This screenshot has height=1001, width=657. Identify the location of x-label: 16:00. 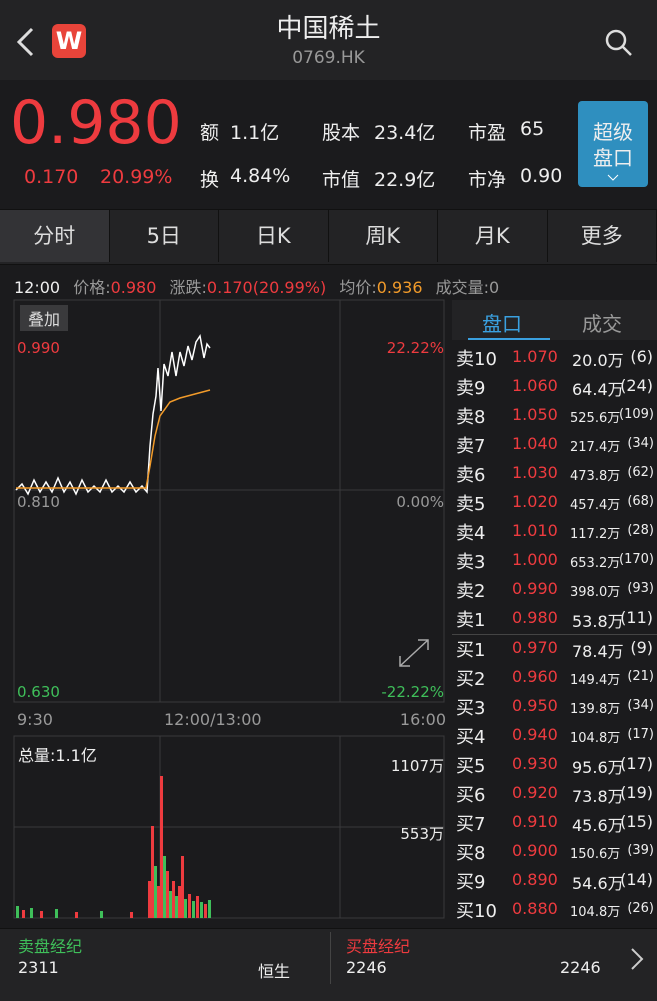
(423, 719).